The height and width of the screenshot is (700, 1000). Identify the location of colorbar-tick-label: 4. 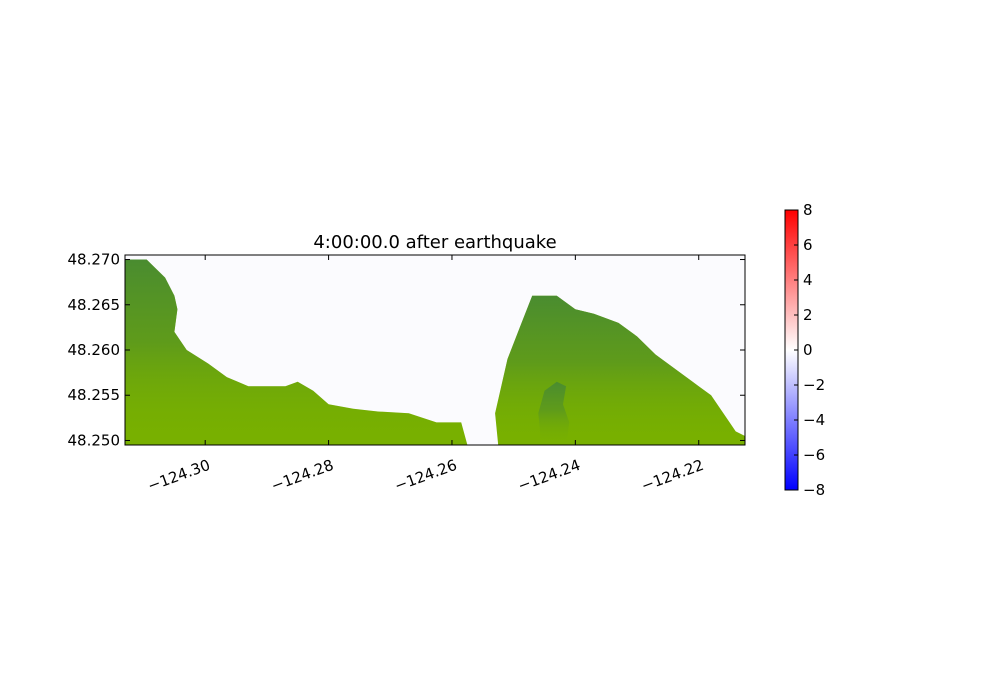
(808, 280).